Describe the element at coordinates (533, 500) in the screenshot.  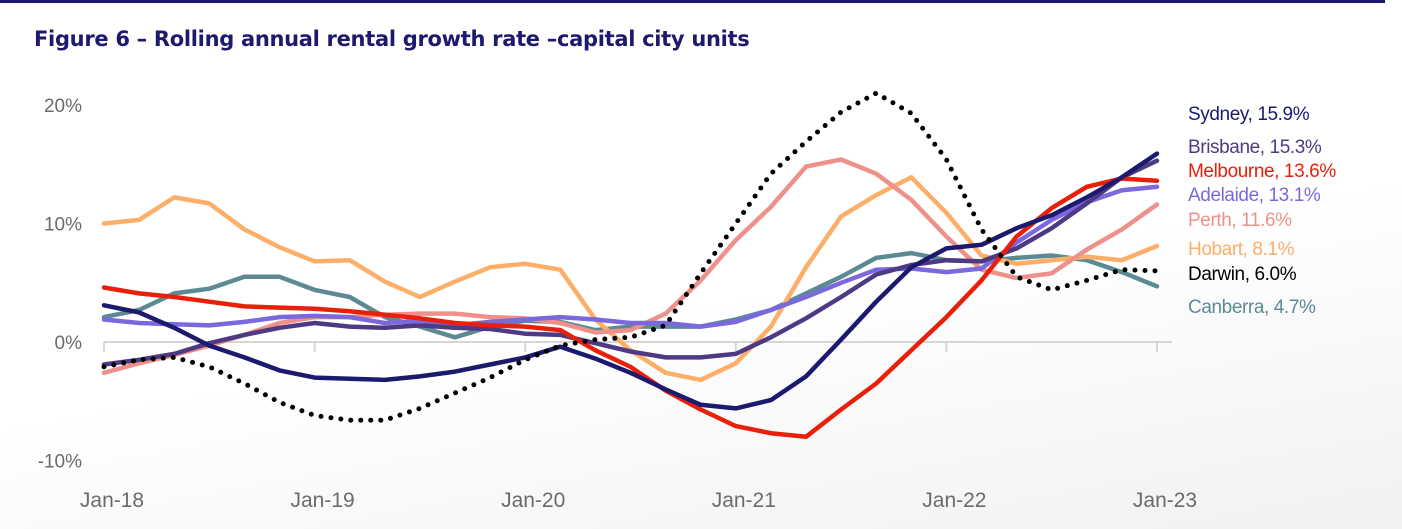
I see `x-tick-label: Jan-20` at that location.